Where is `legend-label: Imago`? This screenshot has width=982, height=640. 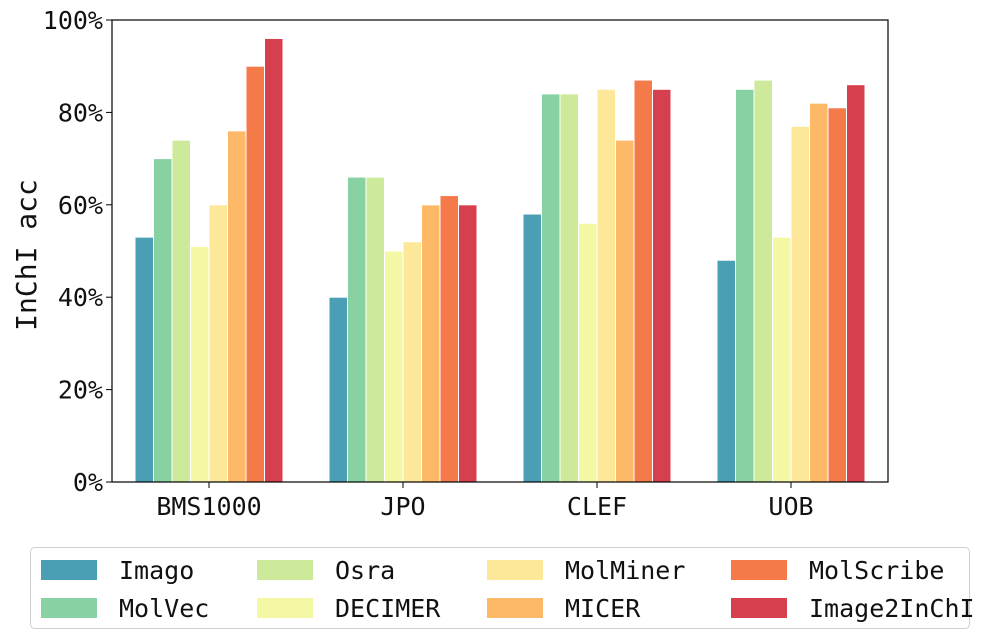
legend-label: Imago is located at coordinates (157, 570).